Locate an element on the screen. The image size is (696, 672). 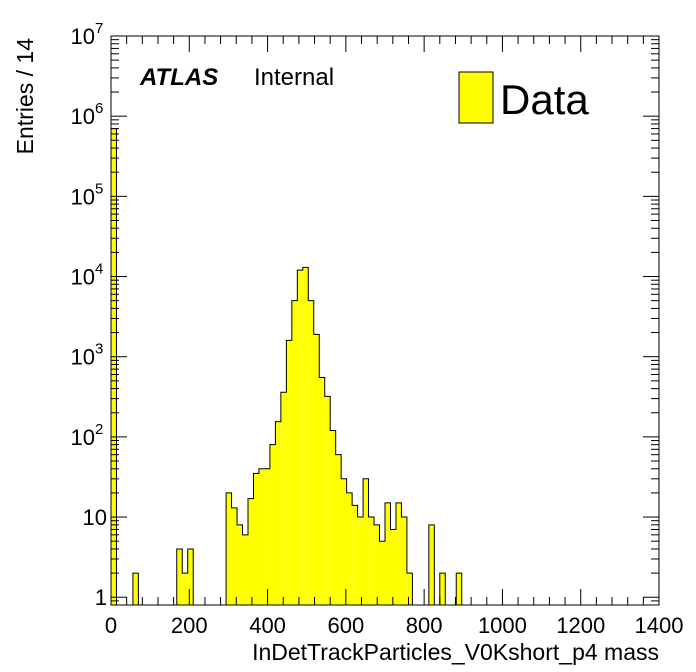
y-tick-exponent: 7 is located at coordinates (99, 28).